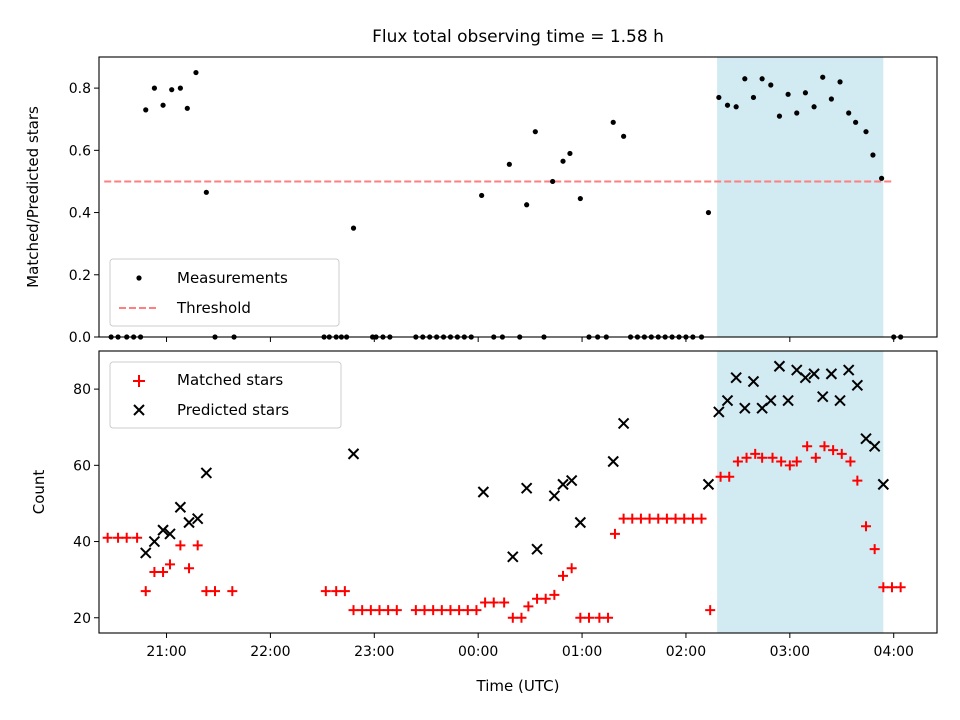 This screenshot has width=960, height=720. I want to click on top-y-axis-label: Matched/Predicted stars, so click(33, 197).